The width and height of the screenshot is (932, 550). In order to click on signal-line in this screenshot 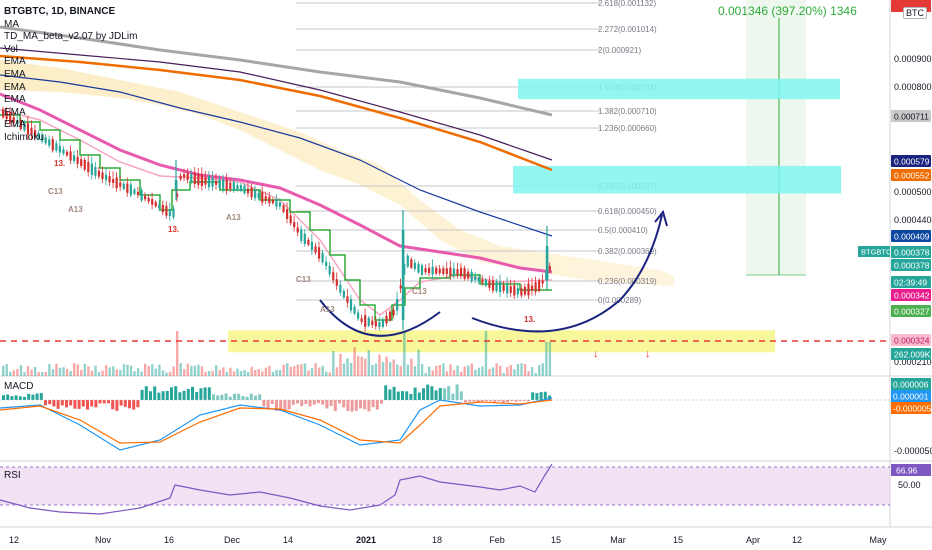, I will do `click(276, 421)`.